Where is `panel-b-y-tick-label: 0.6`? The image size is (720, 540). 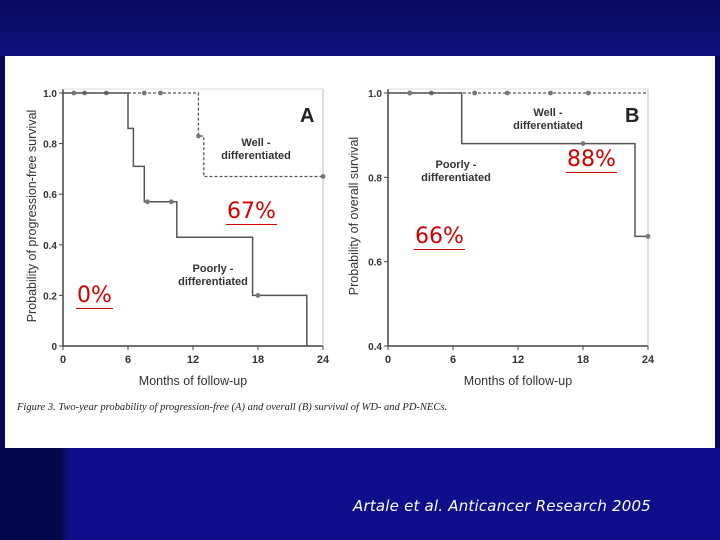 panel-b-y-tick-label: 0.6 is located at coordinates (375, 263).